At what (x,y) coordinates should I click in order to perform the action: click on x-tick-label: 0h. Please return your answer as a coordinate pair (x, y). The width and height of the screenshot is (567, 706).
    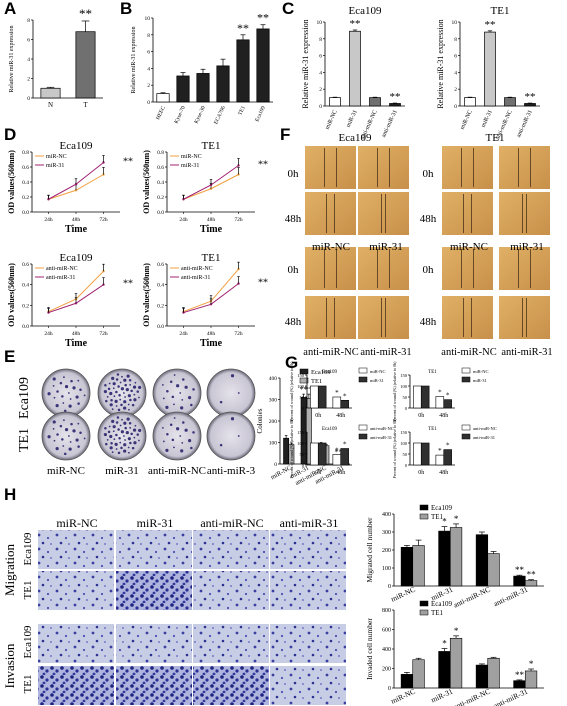
    Looking at the image, I should click on (421, 416).